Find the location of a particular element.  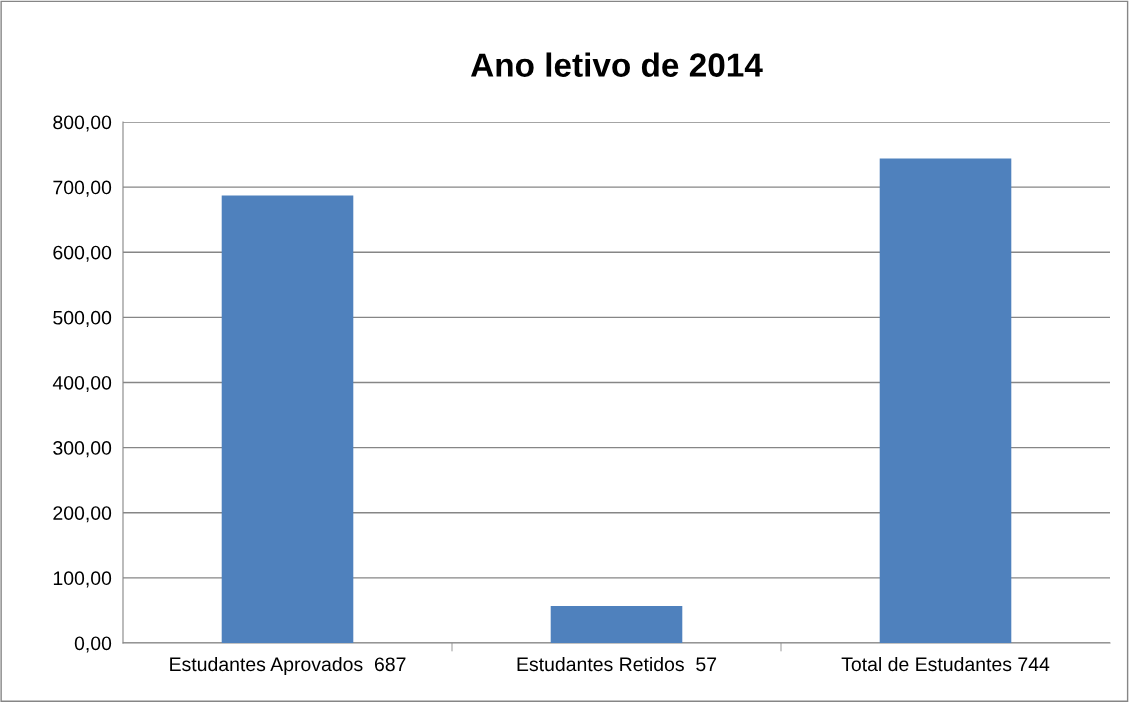

y-tick-label: 700,00 is located at coordinates (82, 188).